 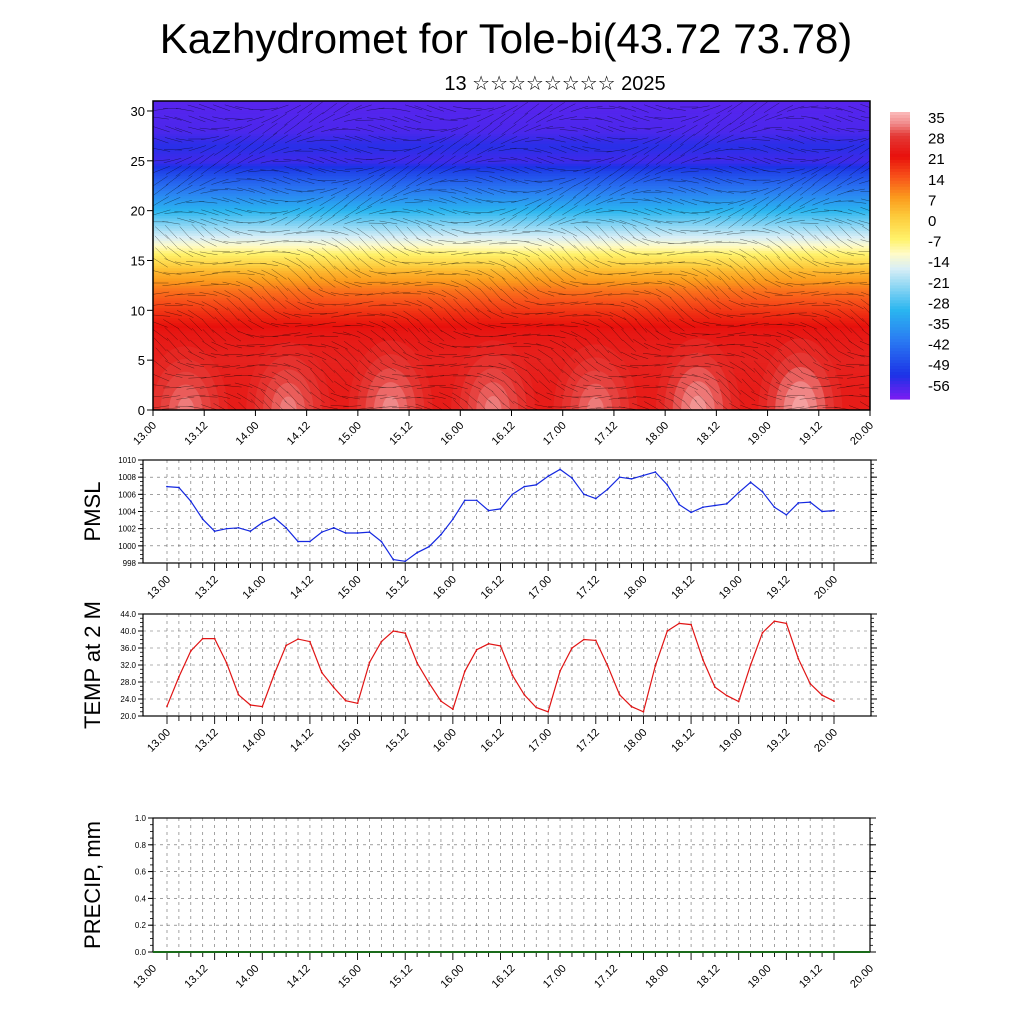 I want to click on x-tick-label: 13.12, so click(x=196, y=434).